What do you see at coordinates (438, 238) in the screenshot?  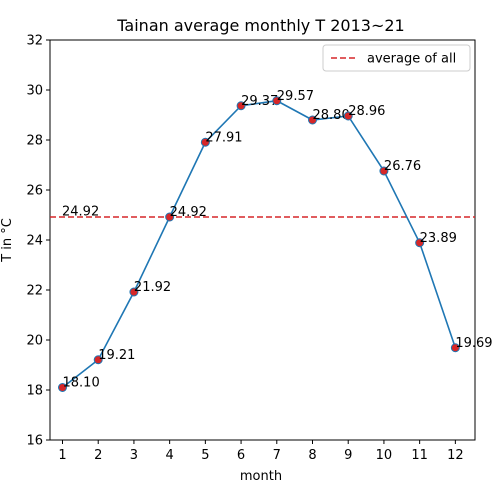 I see `data-label: 23.89` at bounding box center [438, 238].